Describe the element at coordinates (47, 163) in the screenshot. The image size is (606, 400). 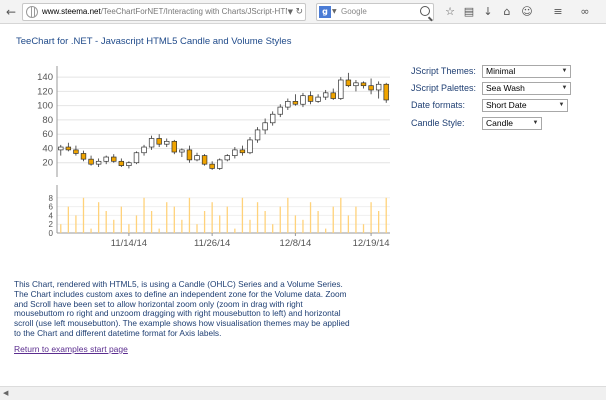
I see `price-tick-label: 20` at that location.